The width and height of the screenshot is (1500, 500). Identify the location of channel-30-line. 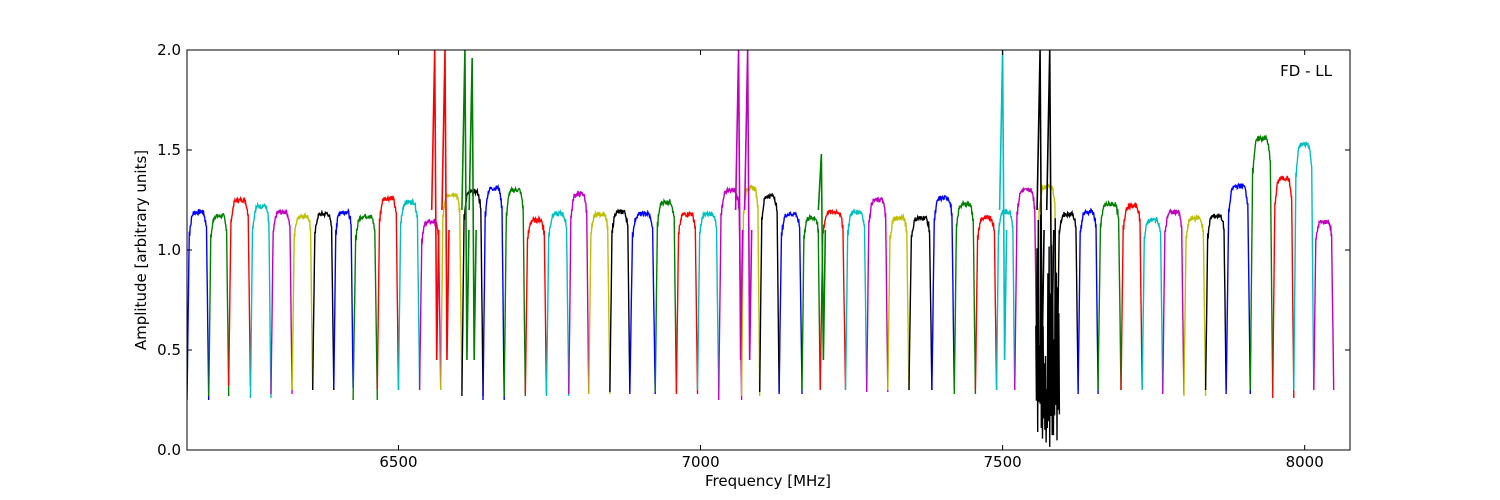
(811, 302).